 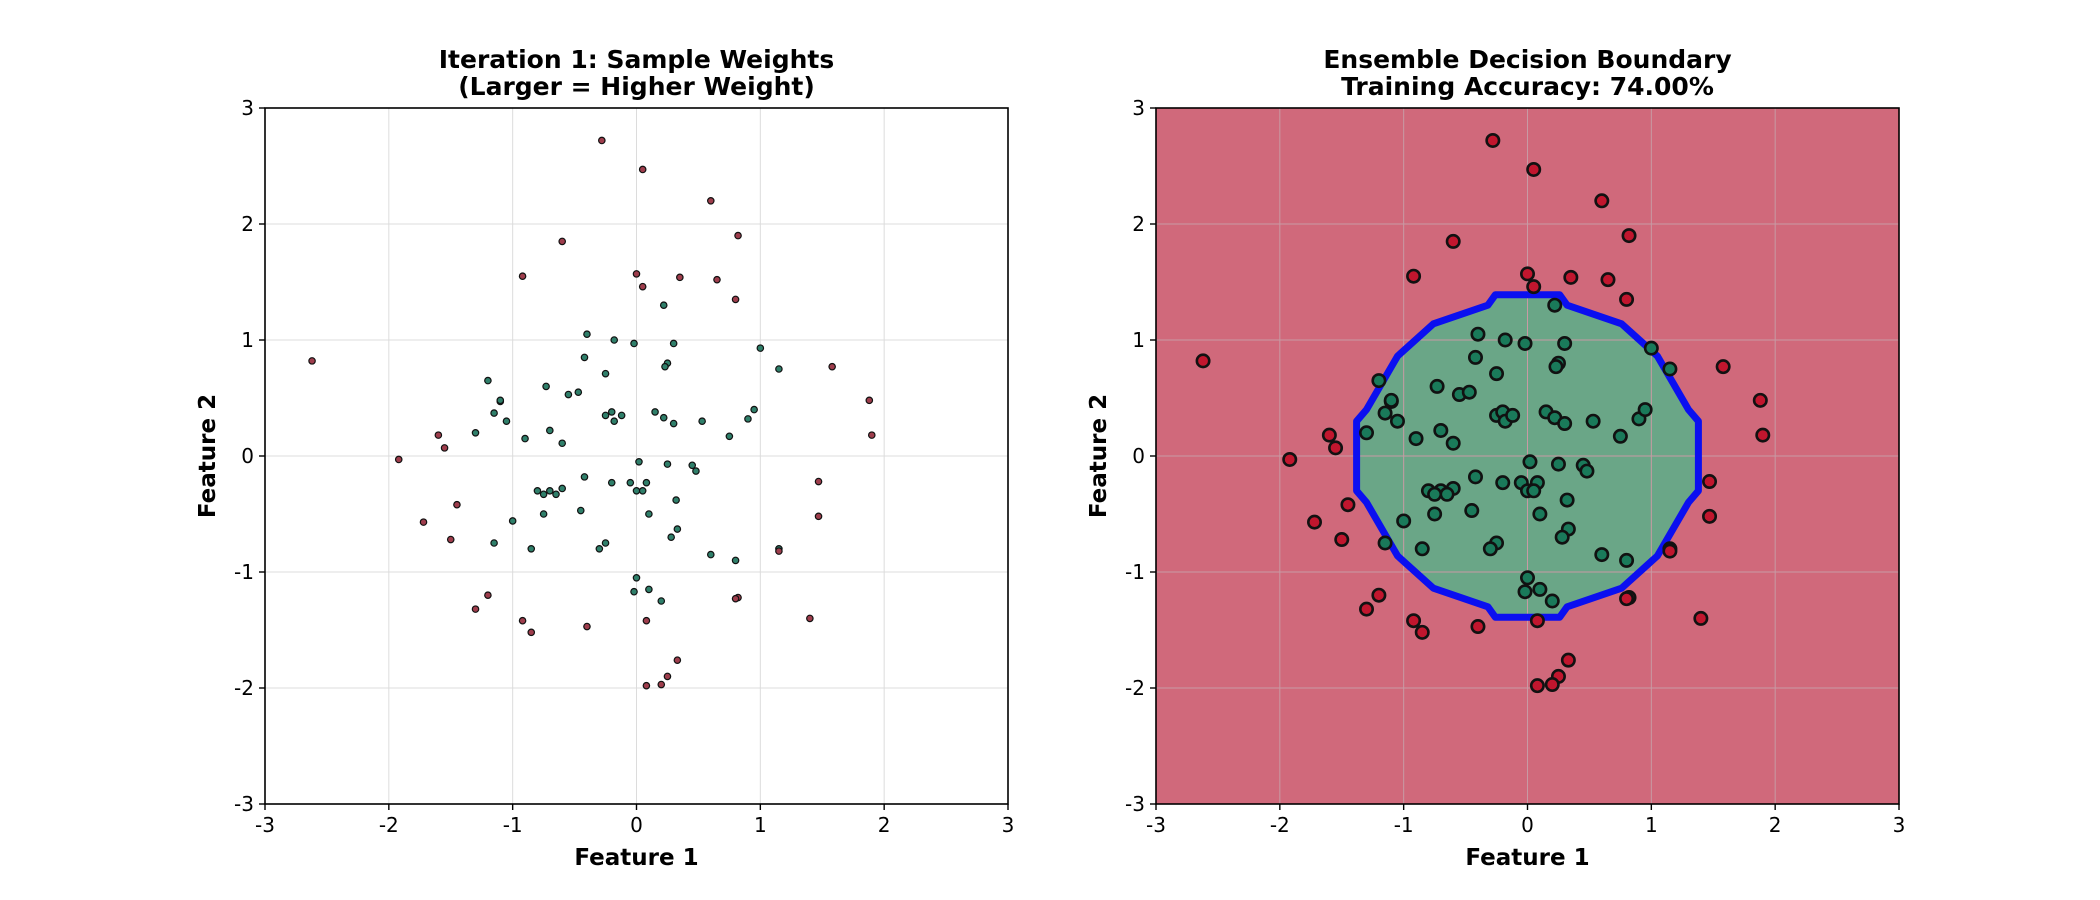 What do you see at coordinates (247, 108) in the screenshot?
I see `y-tick-label: 3` at bounding box center [247, 108].